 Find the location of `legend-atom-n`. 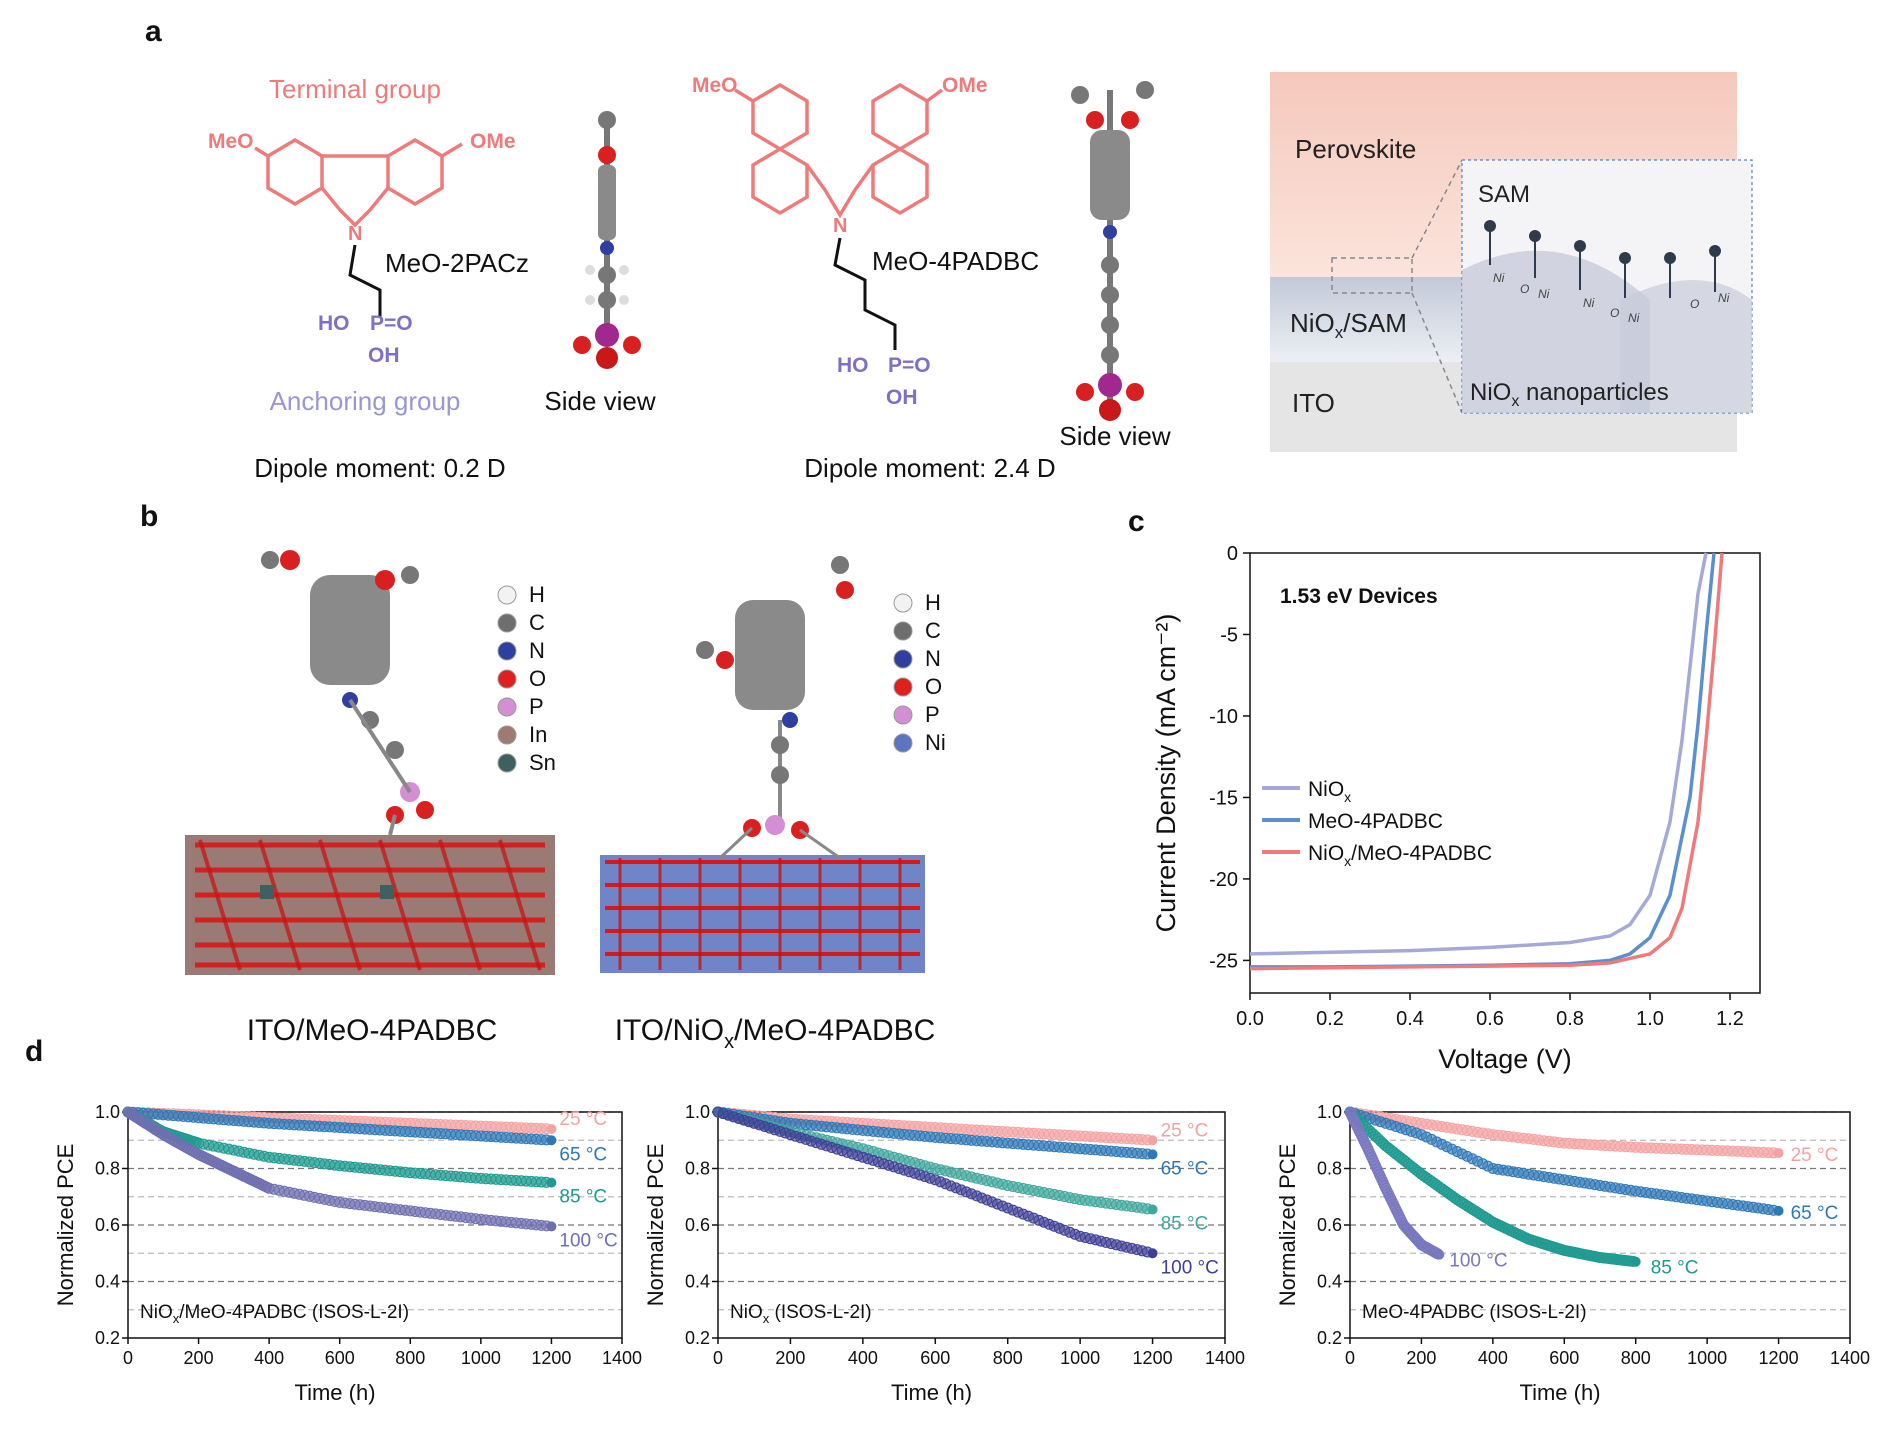

legend-atom-n is located at coordinates (903, 659).